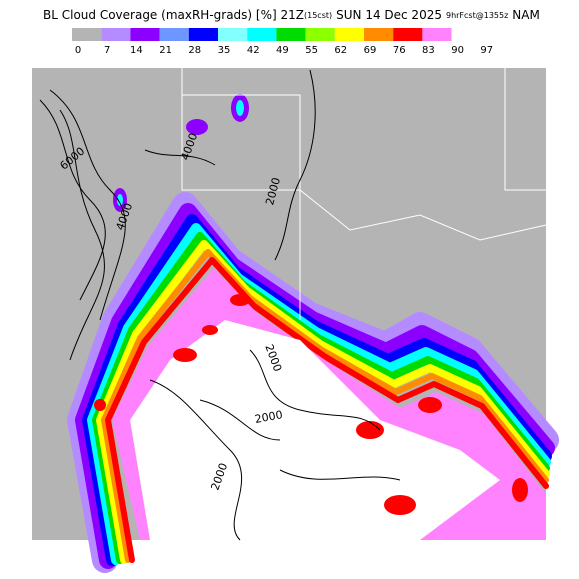  Describe the element at coordinates (173, 15) in the screenshot. I see `title: BL Cloud Coverage (maxRH-grads) [%] 21Z` at that location.